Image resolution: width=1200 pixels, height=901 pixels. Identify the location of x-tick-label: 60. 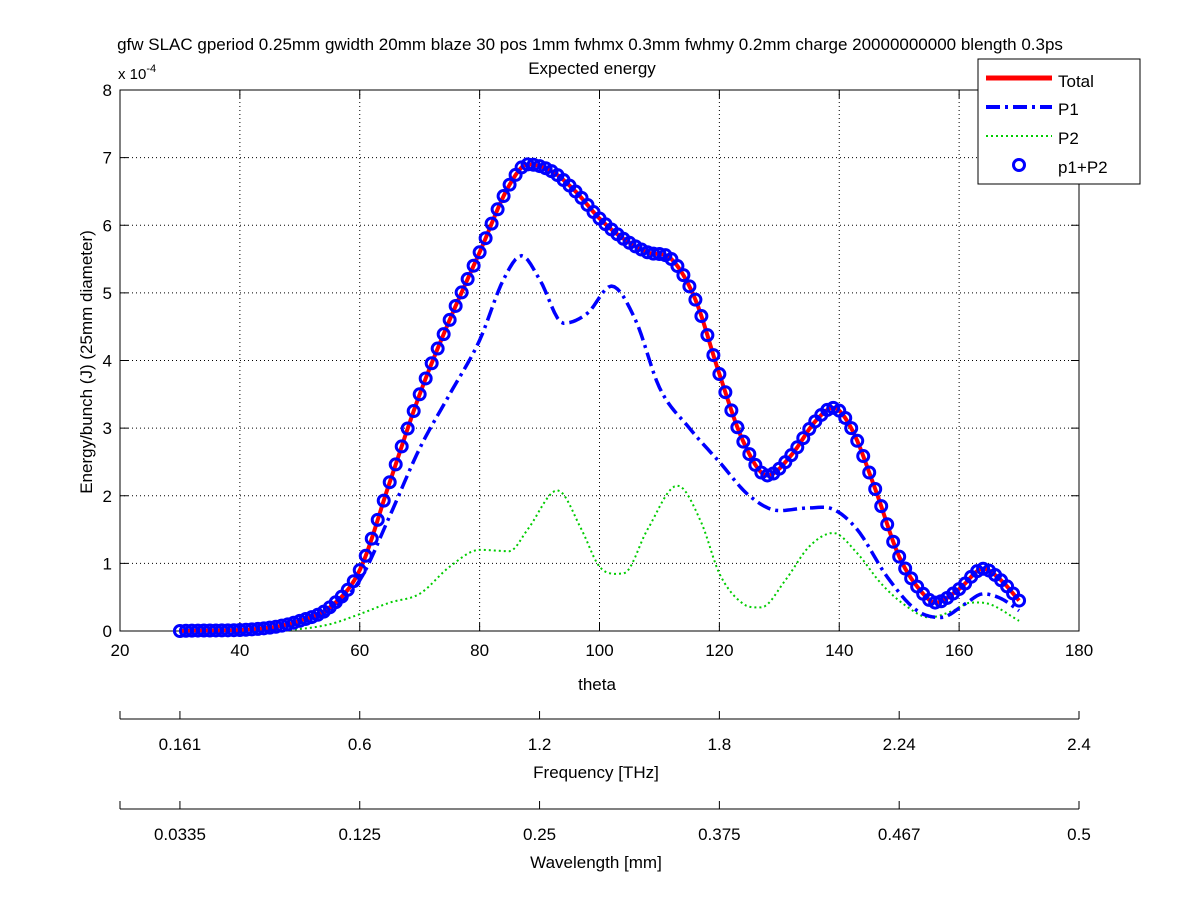
(359, 650).